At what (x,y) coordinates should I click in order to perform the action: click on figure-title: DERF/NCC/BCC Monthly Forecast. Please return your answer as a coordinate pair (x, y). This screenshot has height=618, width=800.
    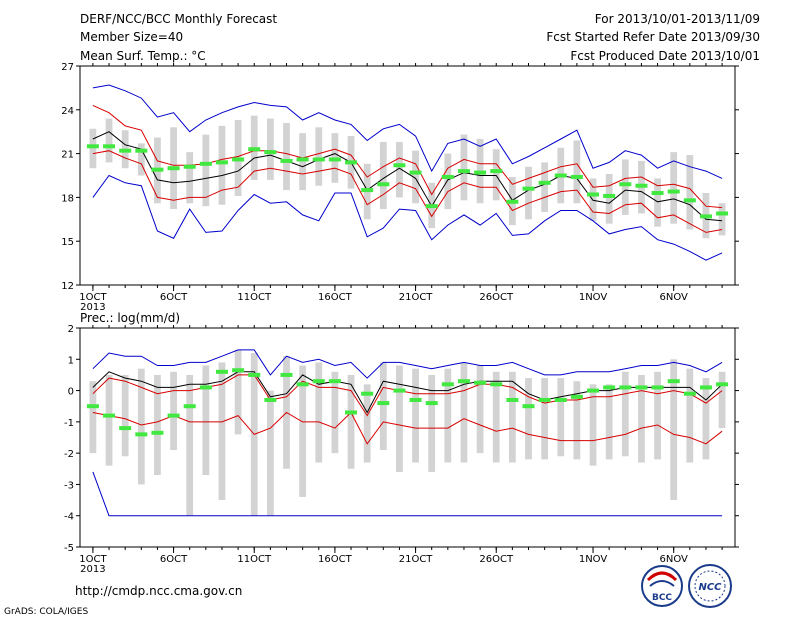
    Looking at the image, I should click on (178, 19).